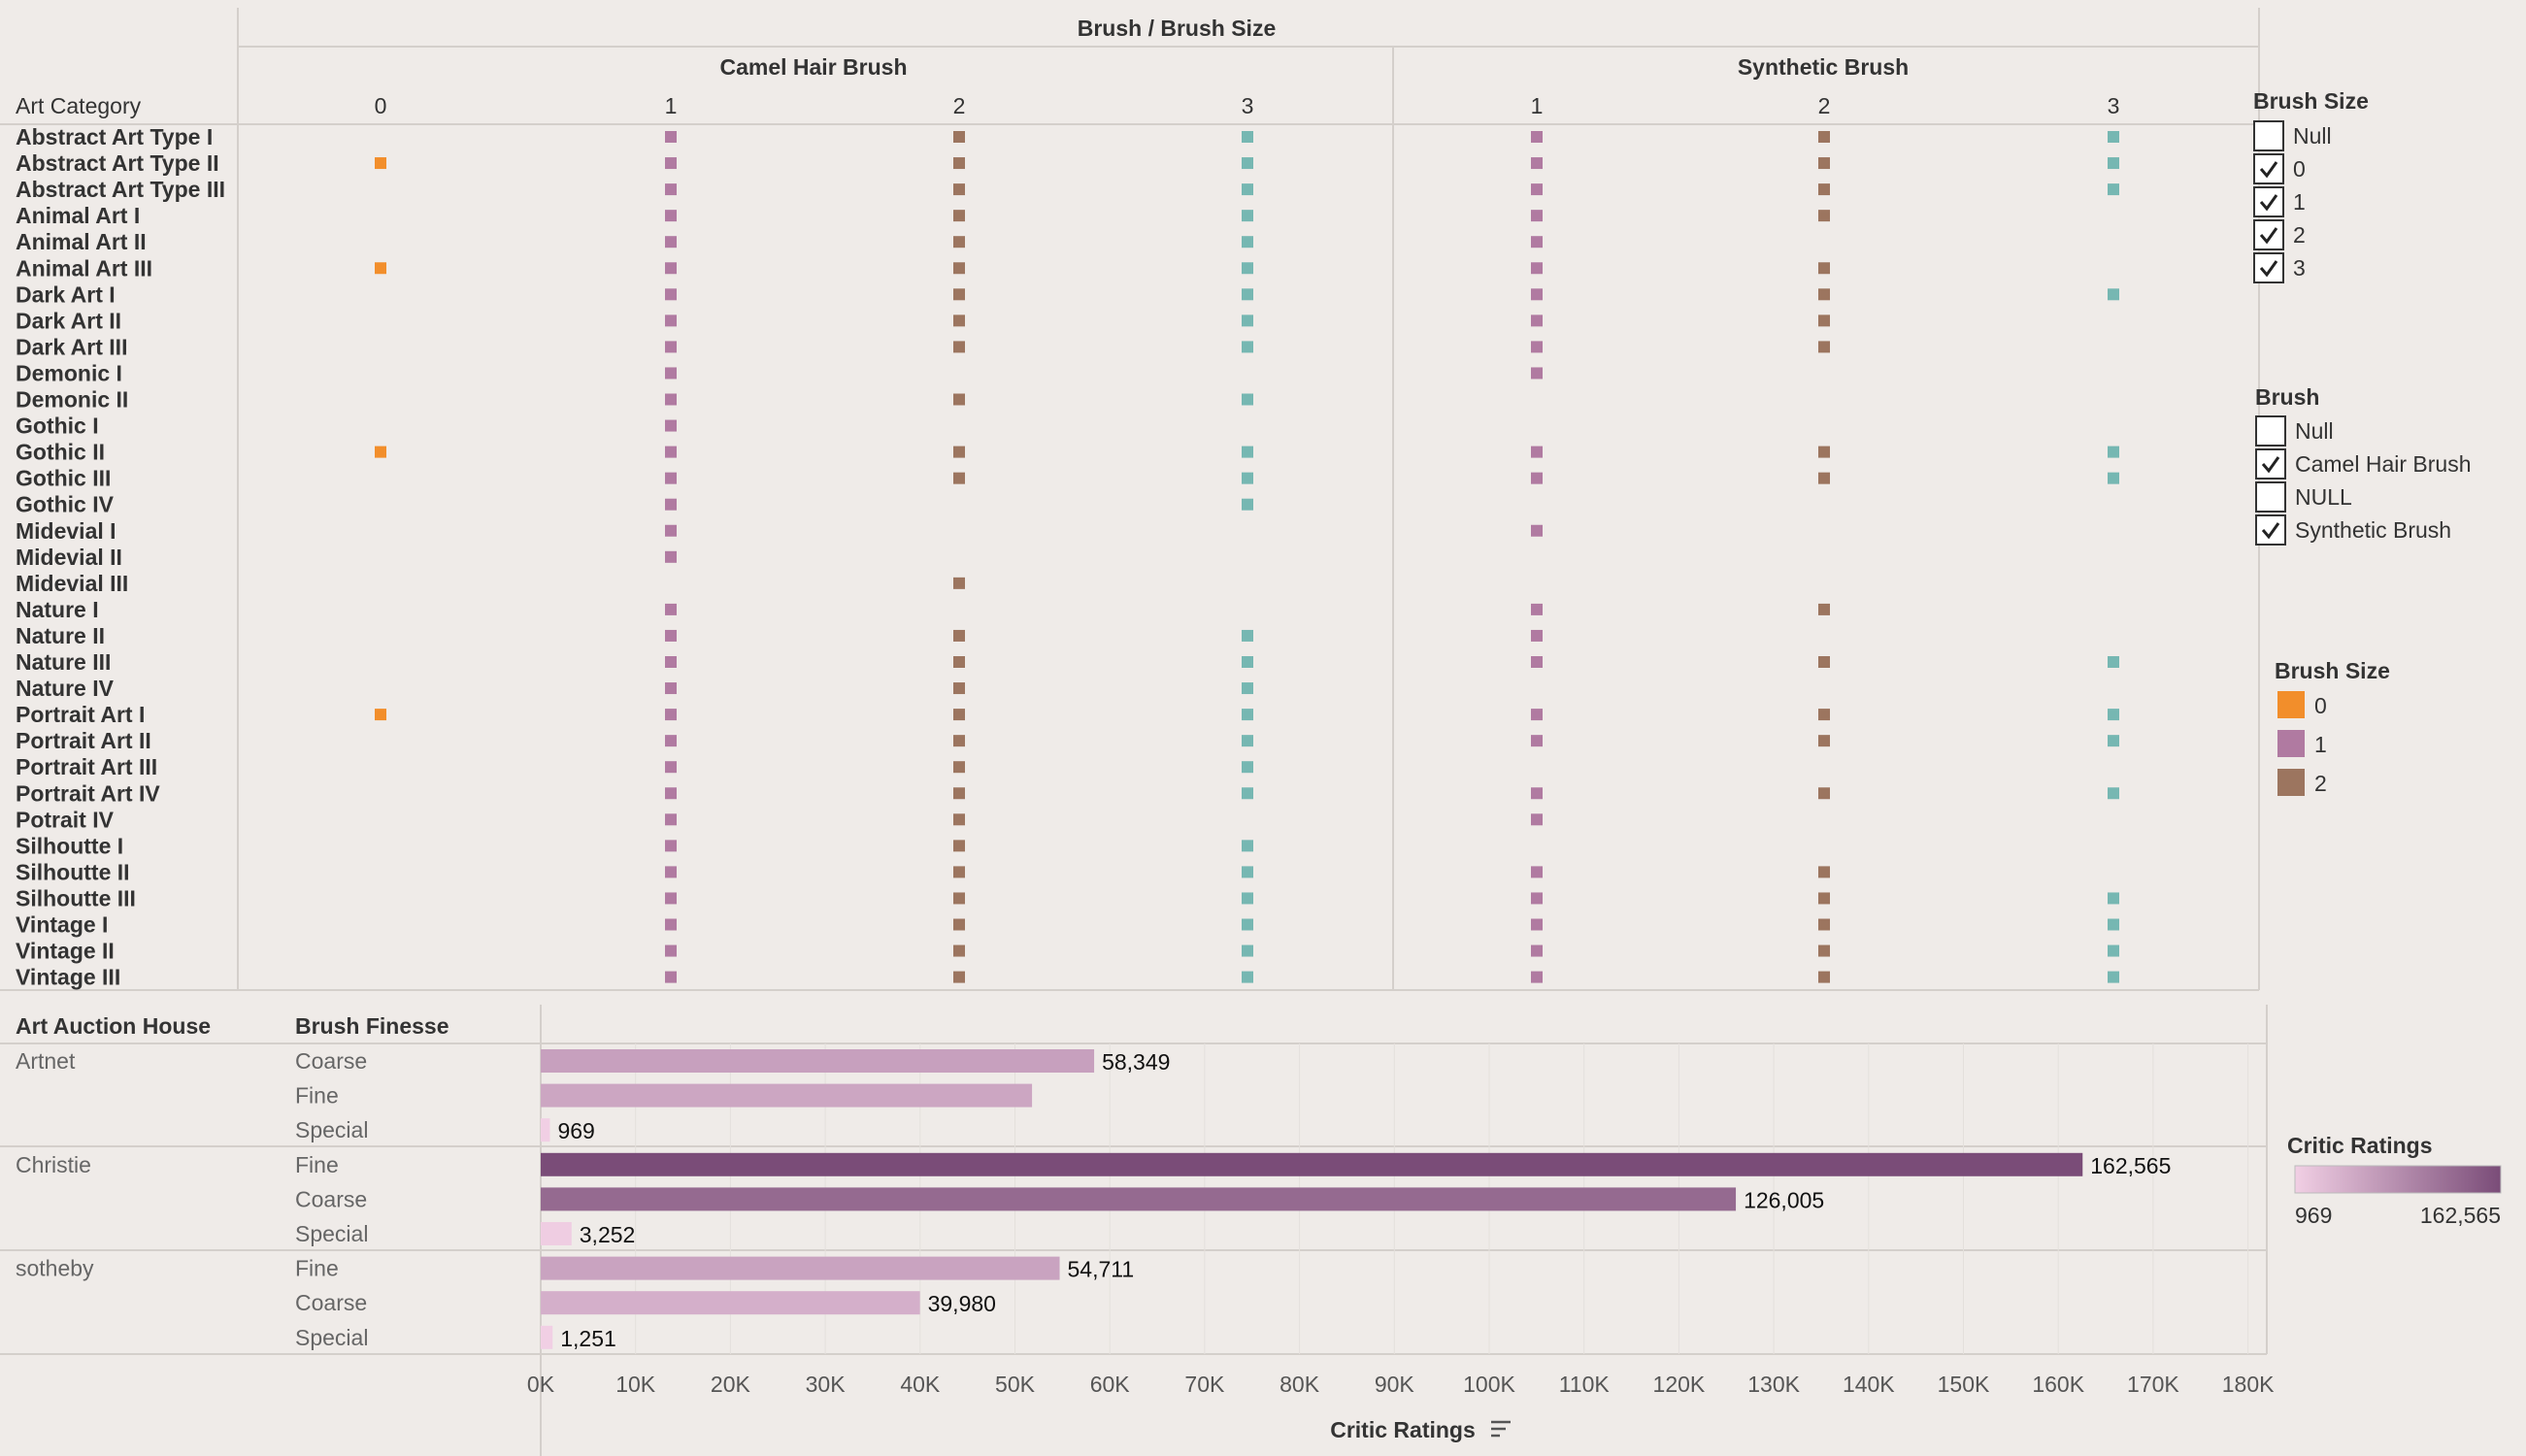 This screenshot has height=1456, width=2526. I want to click on filter-option: 2, so click(2279, 234).